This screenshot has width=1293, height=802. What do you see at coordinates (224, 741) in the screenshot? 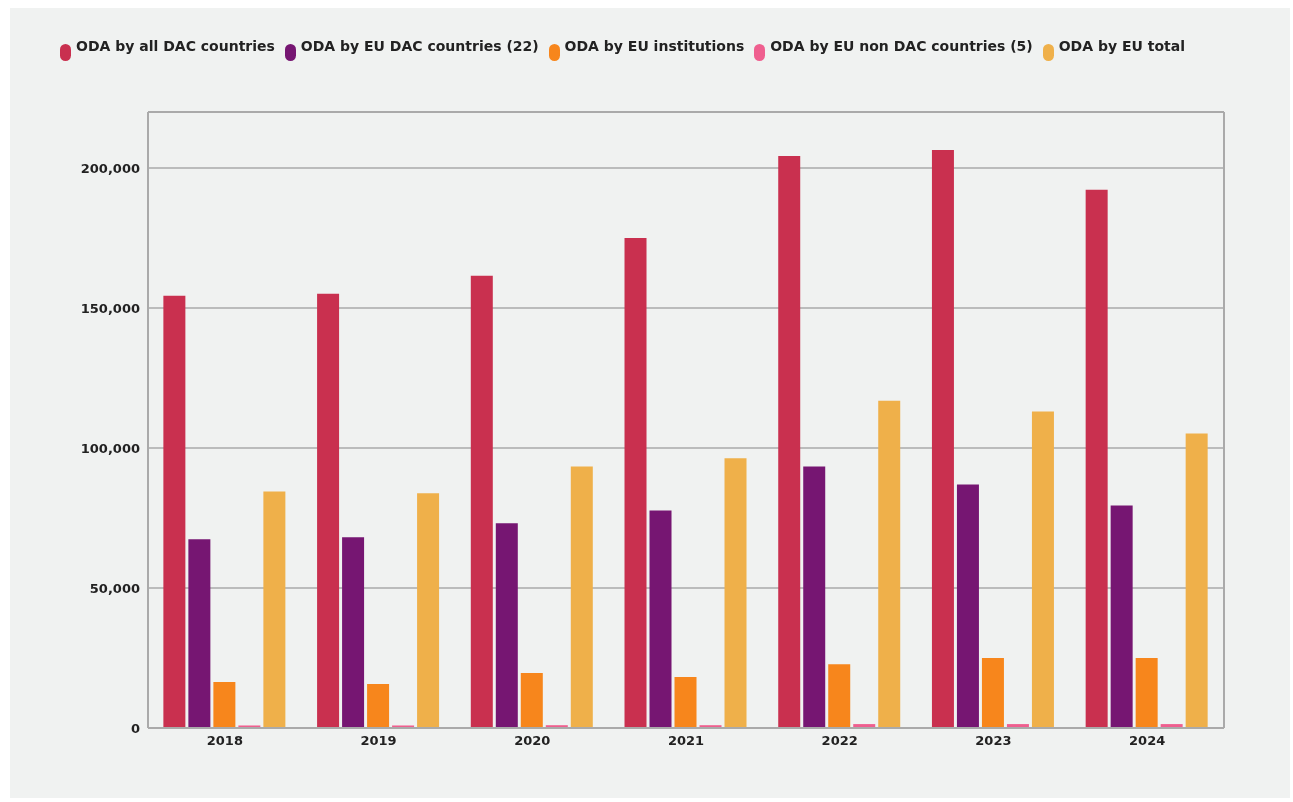
I see `x-tick-label: 2018` at bounding box center [224, 741].